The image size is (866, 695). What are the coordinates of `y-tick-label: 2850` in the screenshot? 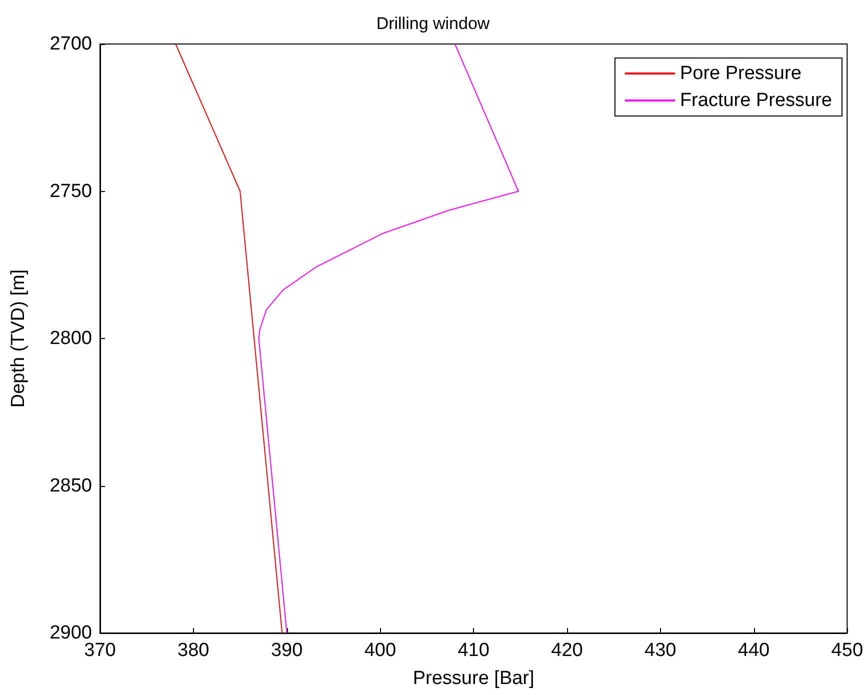 It's located at (71, 485).